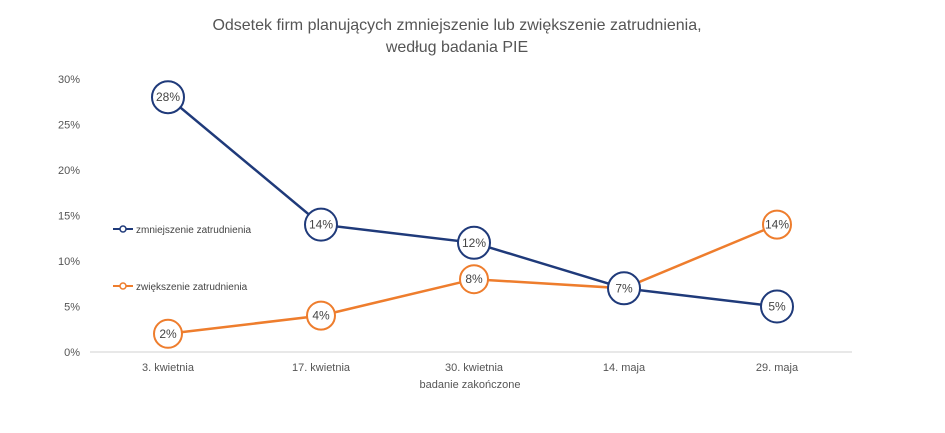 The height and width of the screenshot is (433, 945). What do you see at coordinates (72, 353) in the screenshot?
I see `y-tick-label: 0%` at bounding box center [72, 353].